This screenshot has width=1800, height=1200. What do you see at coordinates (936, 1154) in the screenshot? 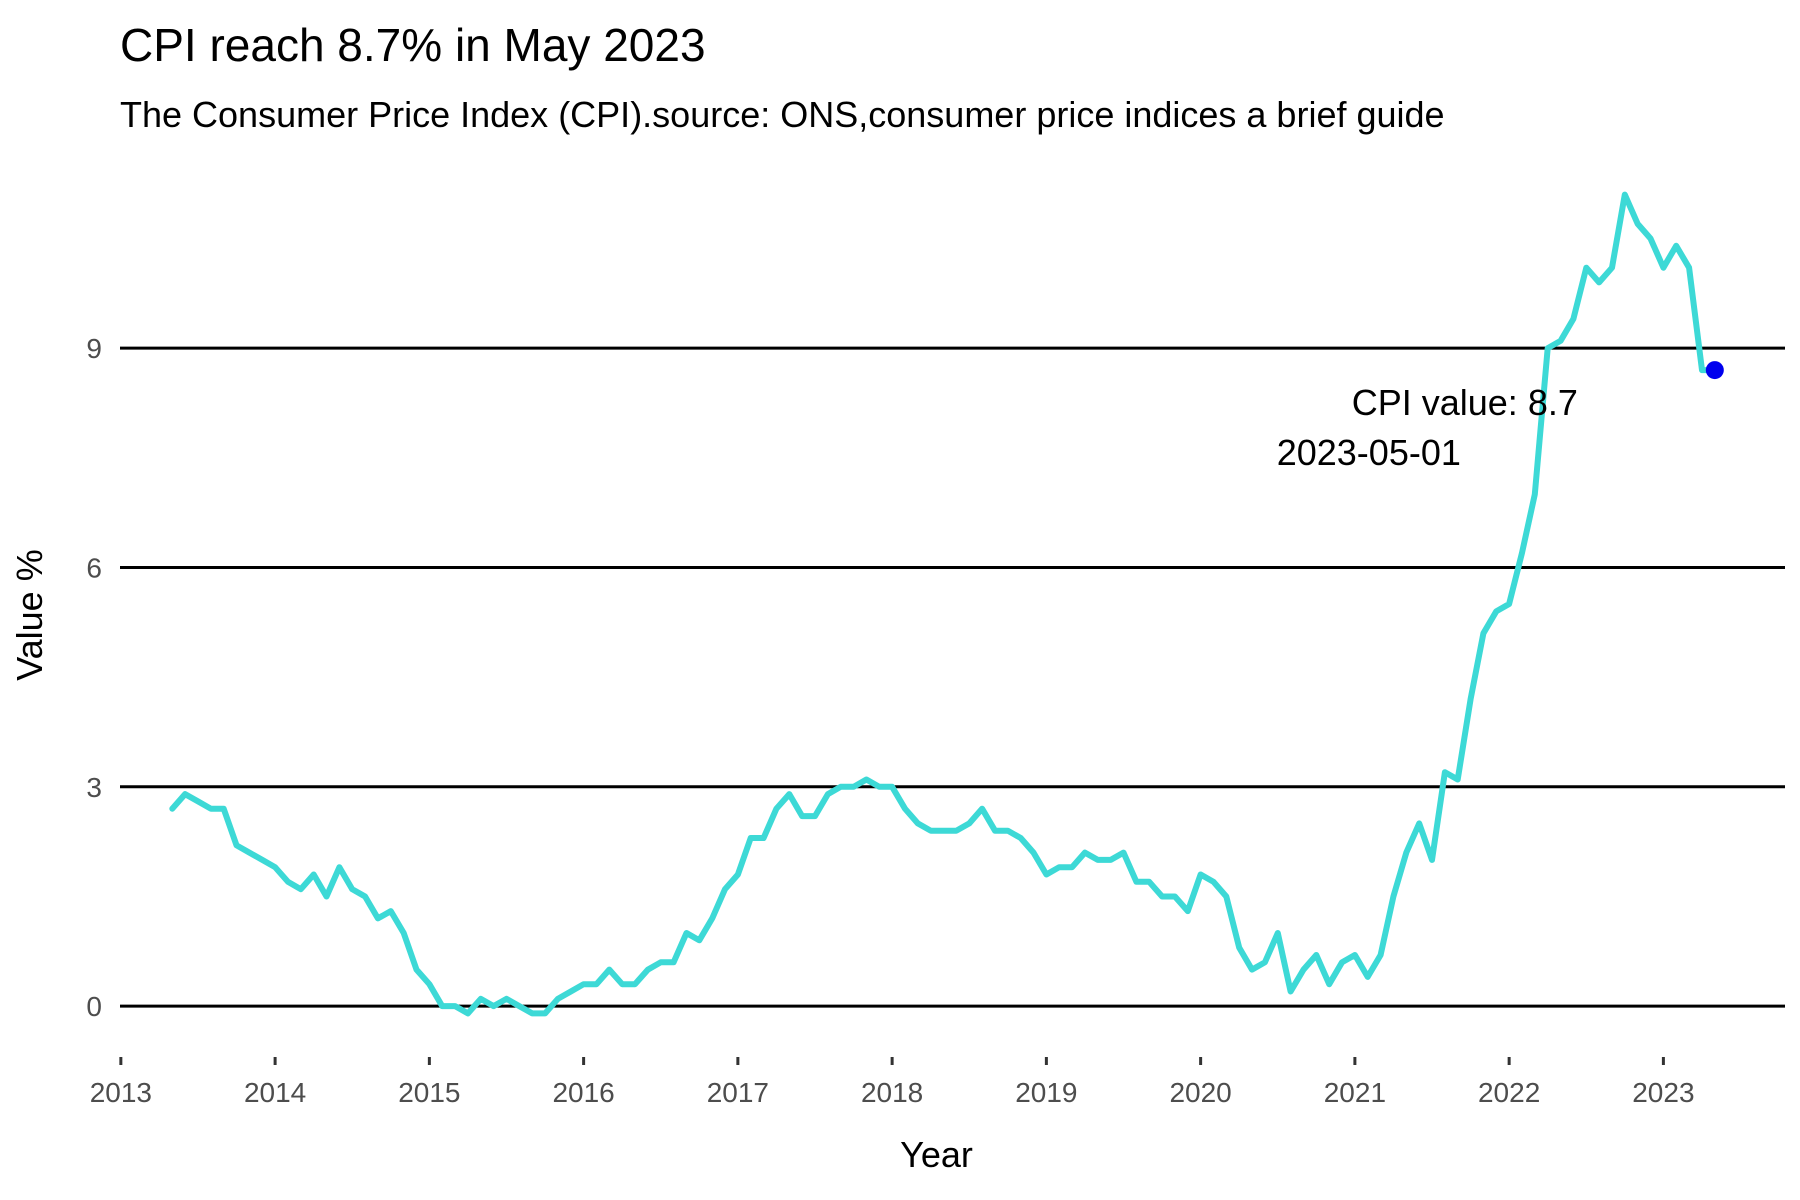
I see `x-axis-title: Year` at bounding box center [936, 1154].